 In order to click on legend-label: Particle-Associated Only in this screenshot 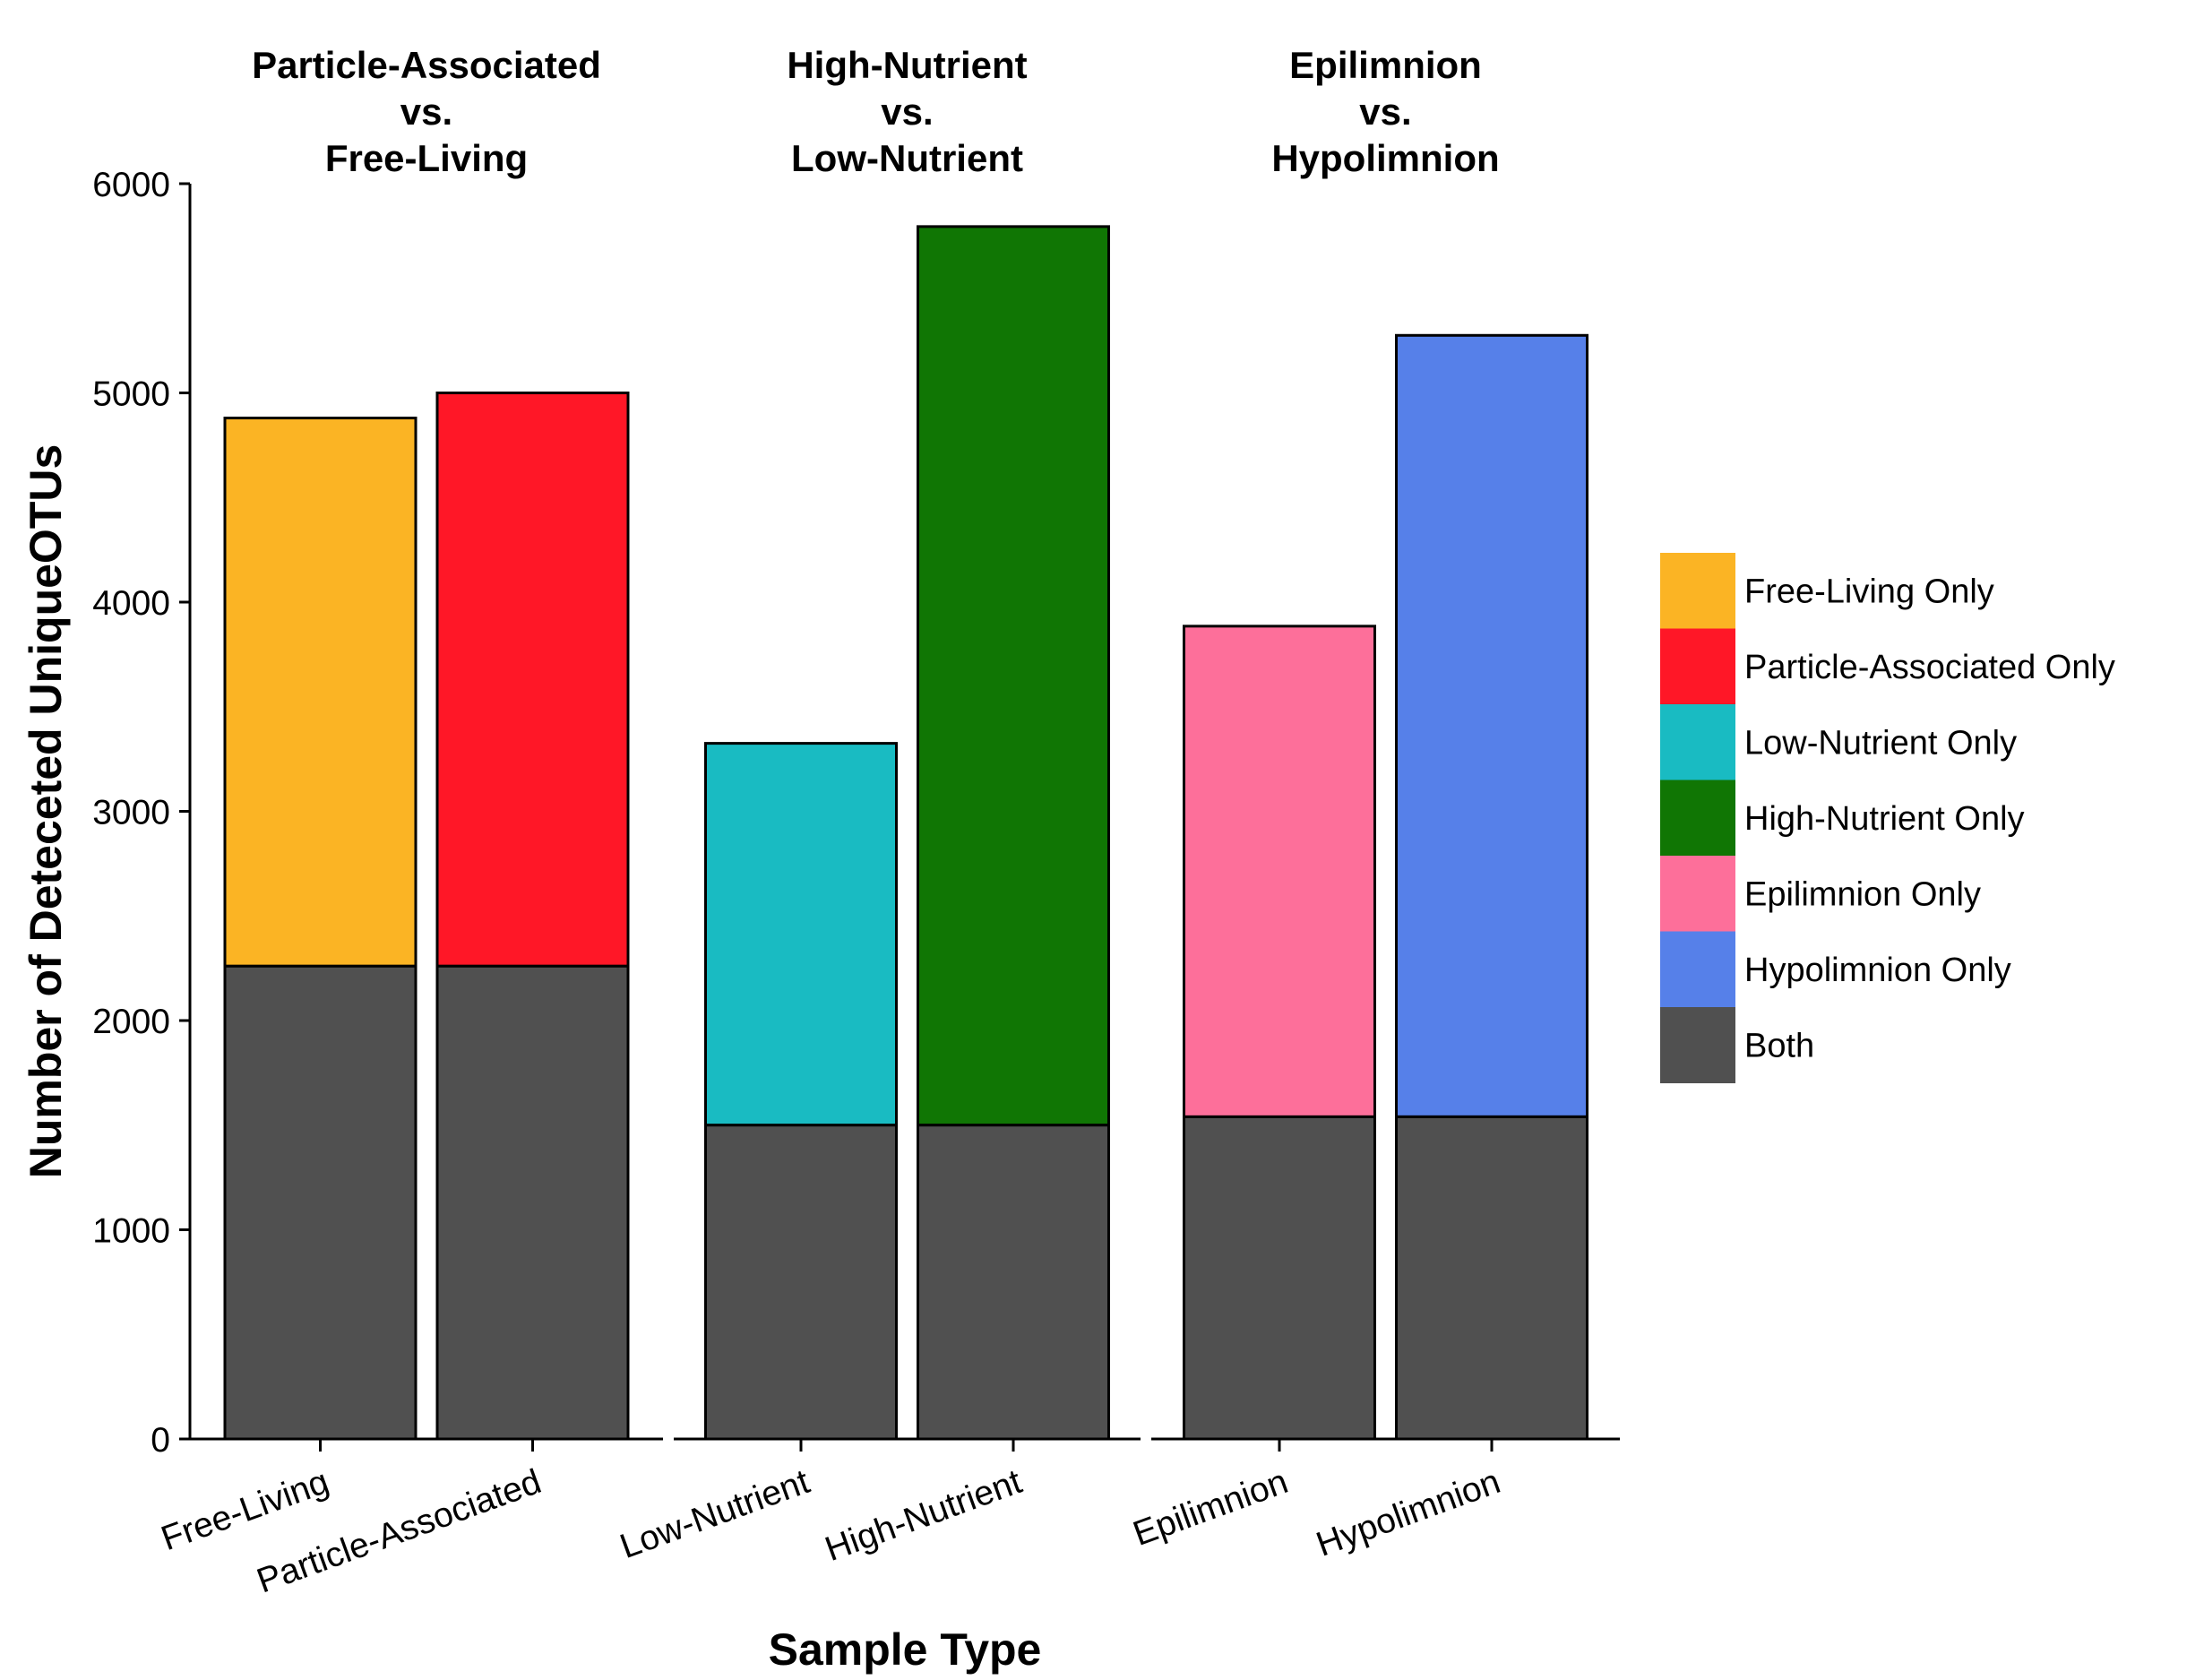, I will do `click(1929, 667)`.